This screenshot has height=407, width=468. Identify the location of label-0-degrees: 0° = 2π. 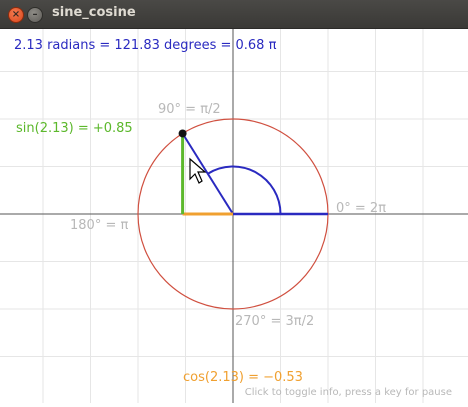
(361, 208).